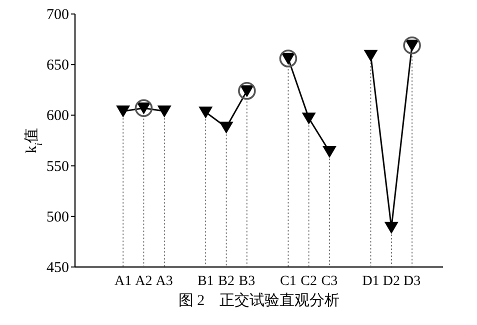 This screenshot has width=477, height=325. I want to click on x-tick-label: B3, so click(247, 281).